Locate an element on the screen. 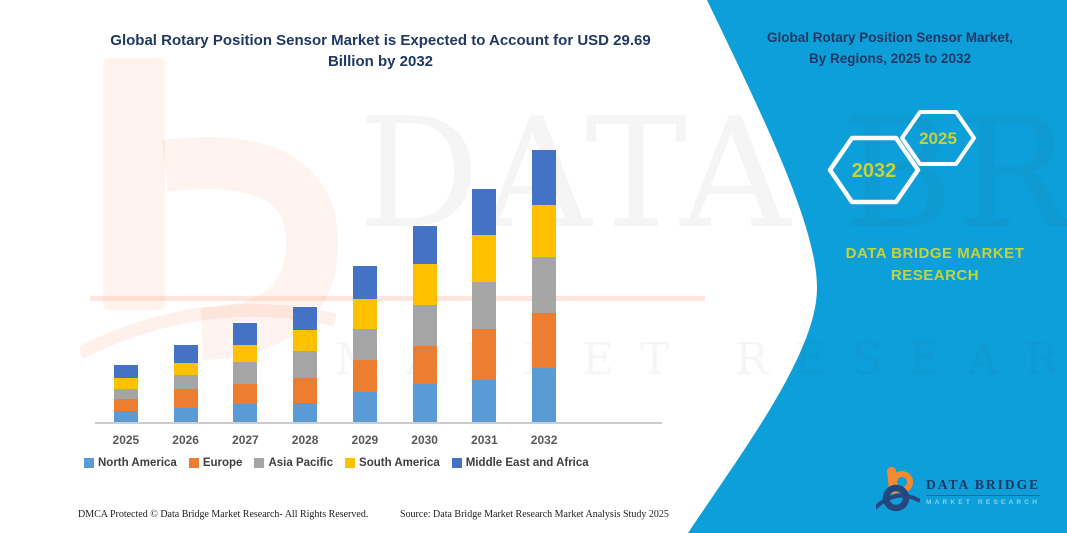  bar-stack-2029 is located at coordinates (364, 344).